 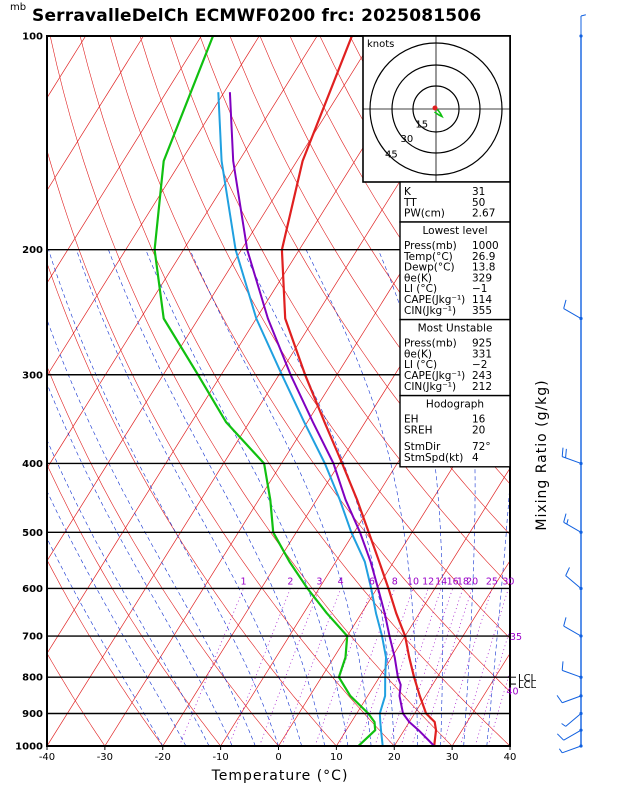 What do you see at coordinates (482, 354) in the screenshot?
I see `most-unstable-row-value: 331` at bounding box center [482, 354].